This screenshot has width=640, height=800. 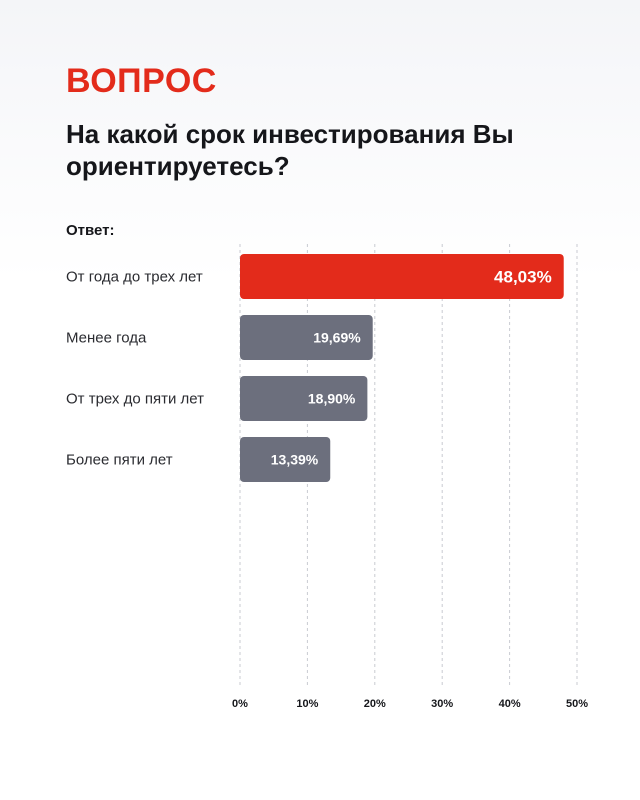 I want to click on category-label: Менее года, so click(x=106, y=338).